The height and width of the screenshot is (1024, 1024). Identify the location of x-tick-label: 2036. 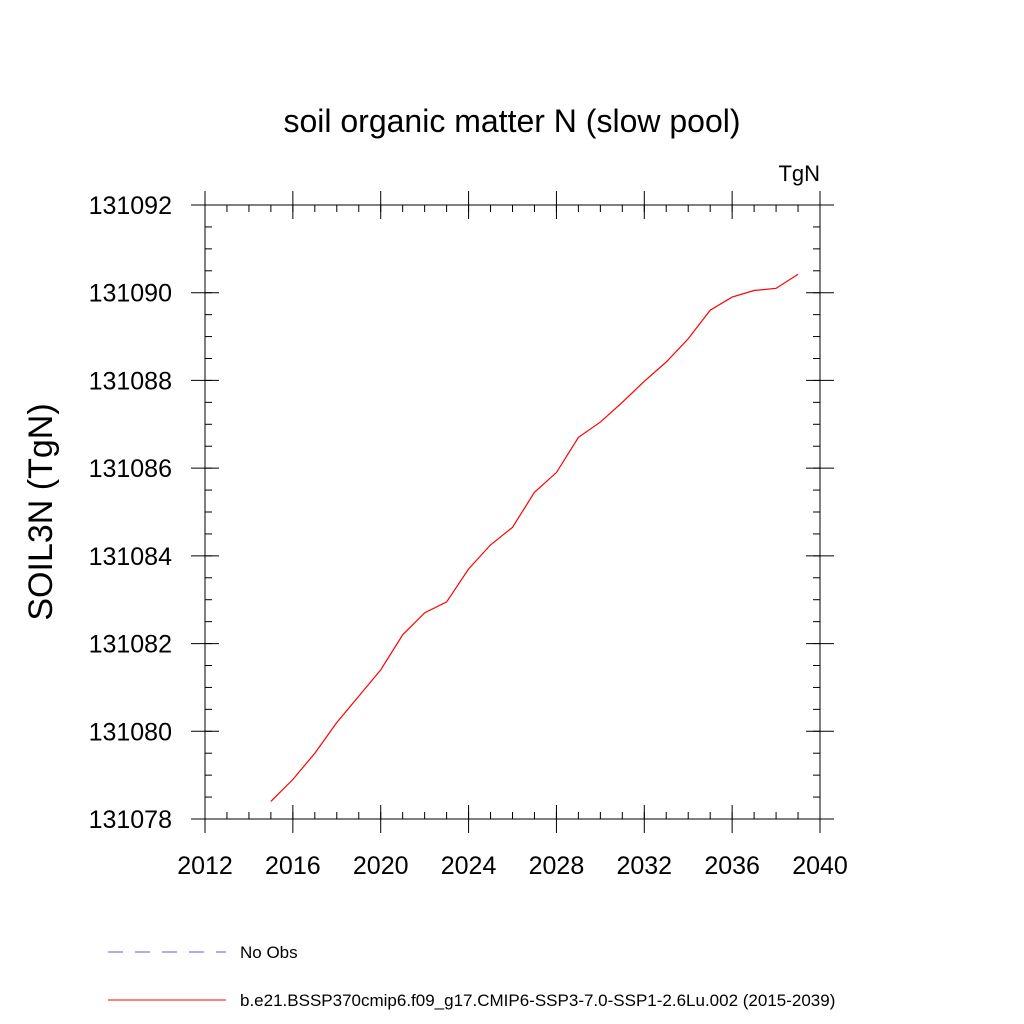
(732, 866).